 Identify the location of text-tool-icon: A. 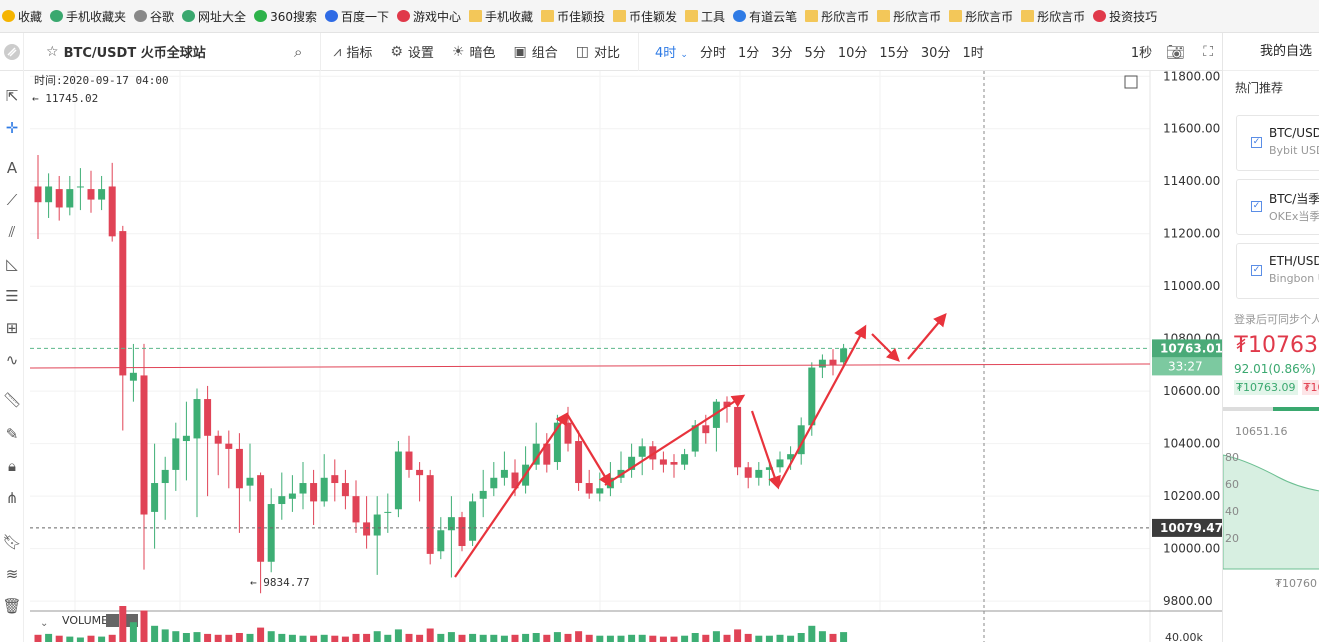
(12, 168).